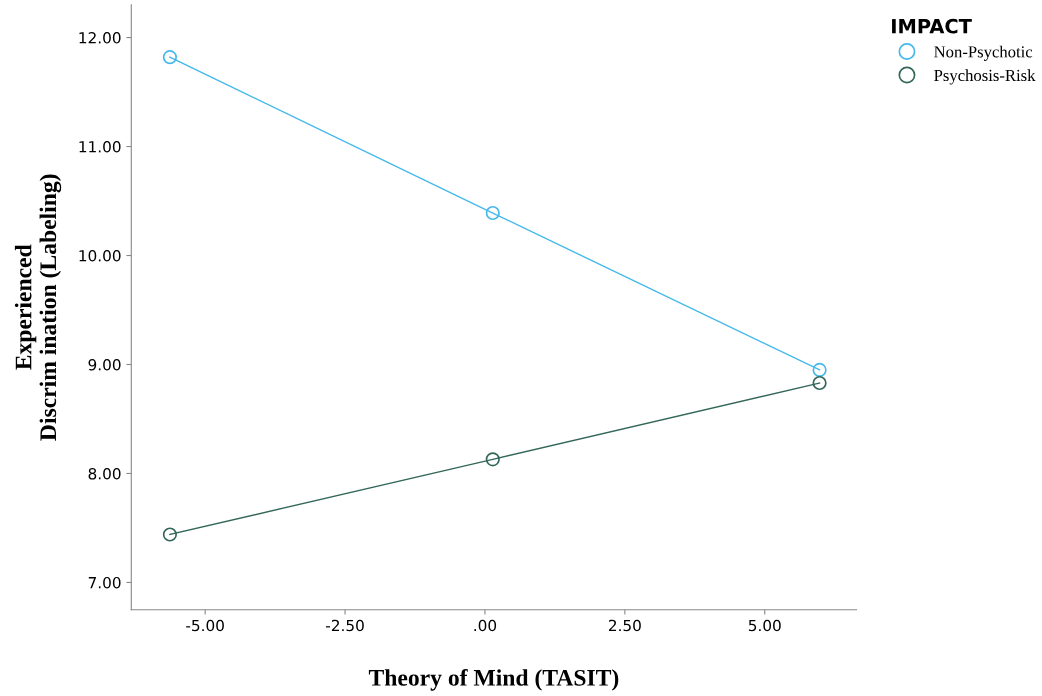  What do you see at coordinates (100, 147) in the screenshot?
I see `y-tick-label: 11.00` at bounding box center [100, 147].